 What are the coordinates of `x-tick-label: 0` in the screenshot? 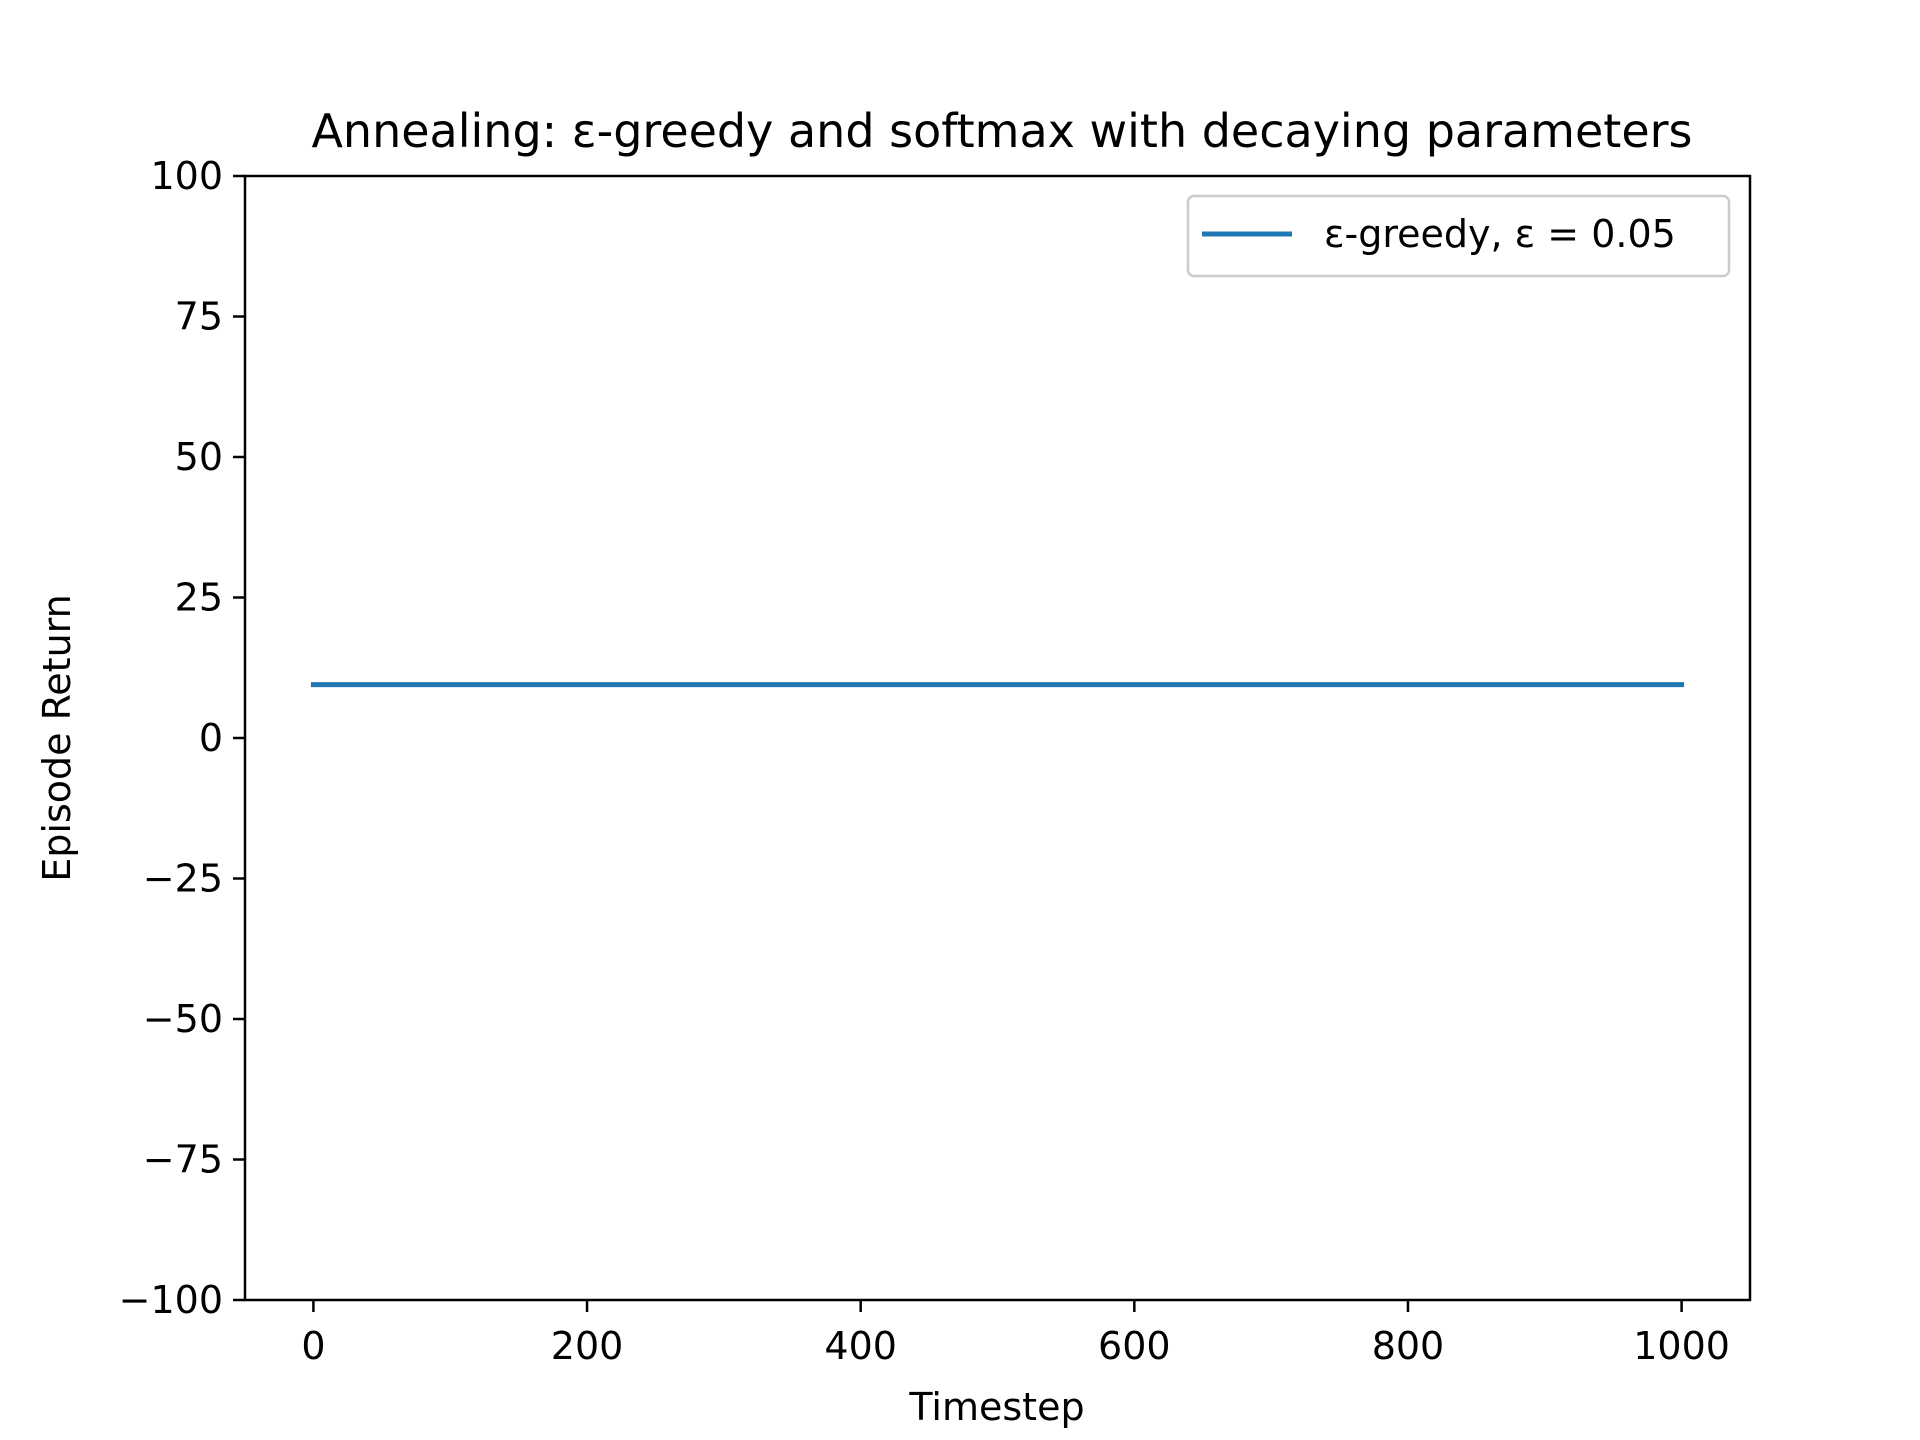 It's located at (313, 1346).